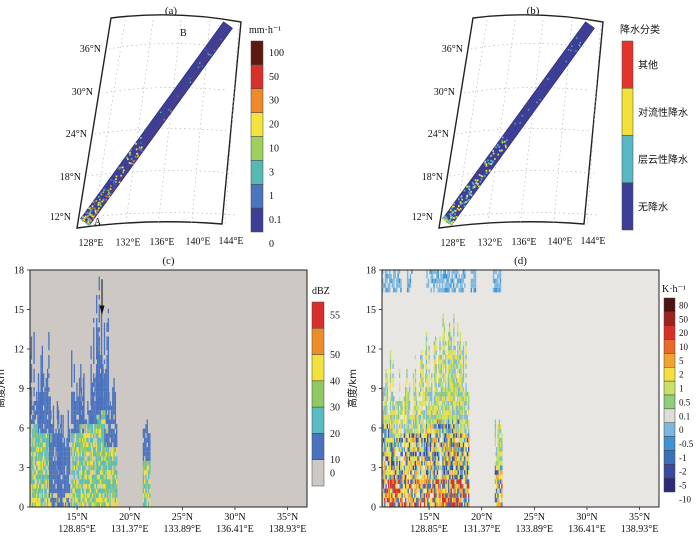  What do you see at coordinates (524, 131) in the screenshot?
I see `graticule-lat` at bounding box center [524, 131].